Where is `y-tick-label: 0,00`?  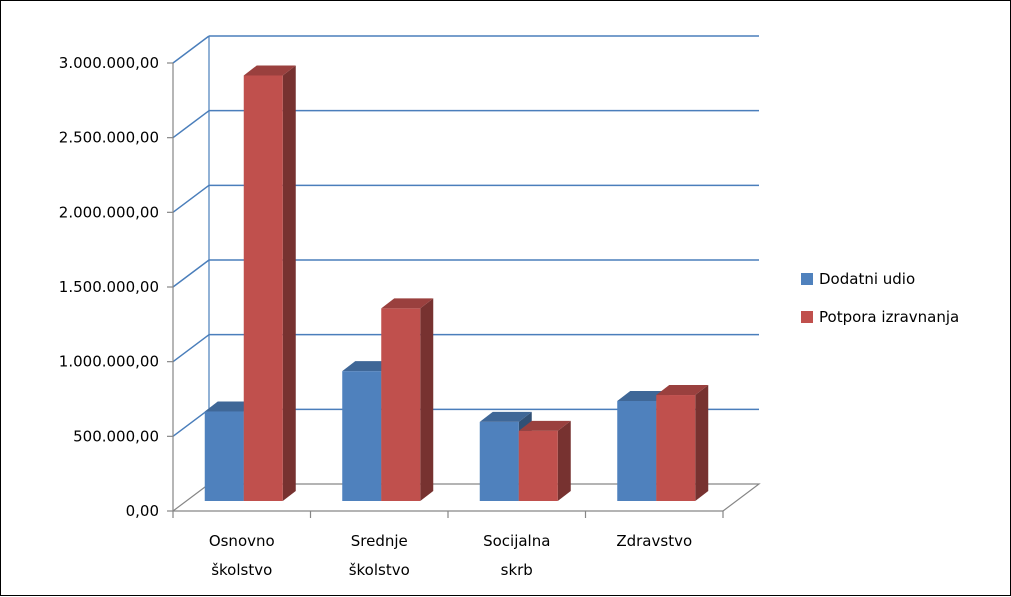
y-tick-label: 0,00 is located at coordinates (142, 511).